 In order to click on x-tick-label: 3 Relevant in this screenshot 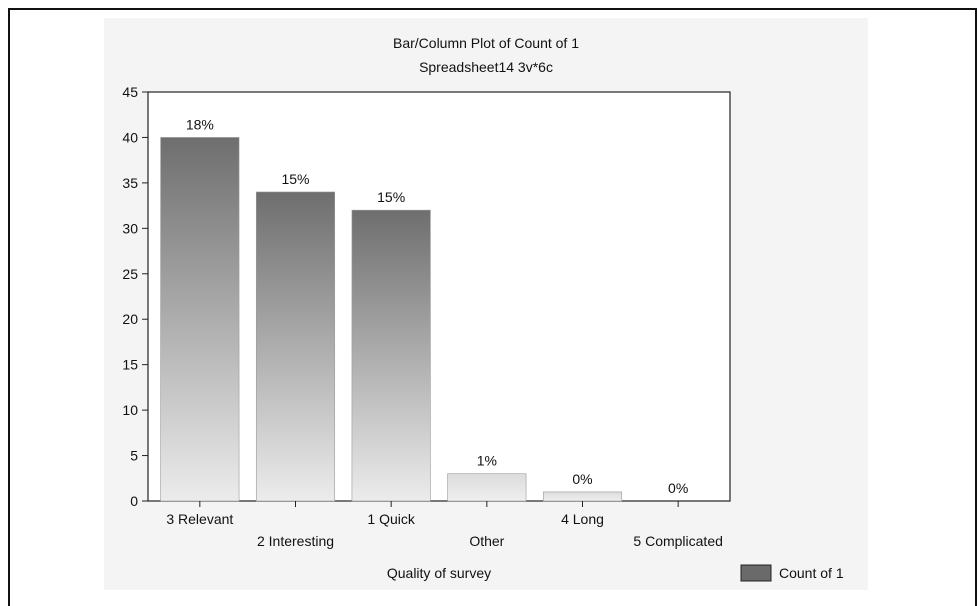, I will do `click(199, 519)`.